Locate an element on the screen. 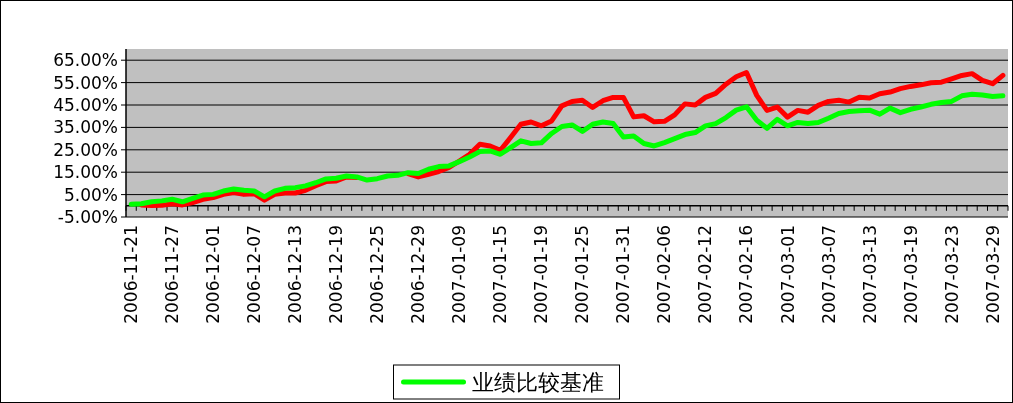 The height and width of the screenshot is (403, 1013). y-tick-label: 35.00% is located at coordinates (85, 127).